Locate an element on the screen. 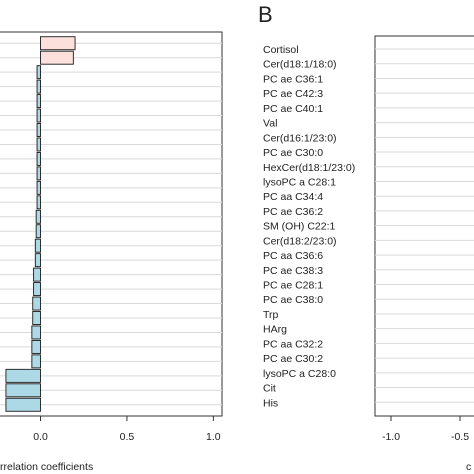  panel-b-category-label: SM (OH) C22:1 is located at coordinates (299, 227).